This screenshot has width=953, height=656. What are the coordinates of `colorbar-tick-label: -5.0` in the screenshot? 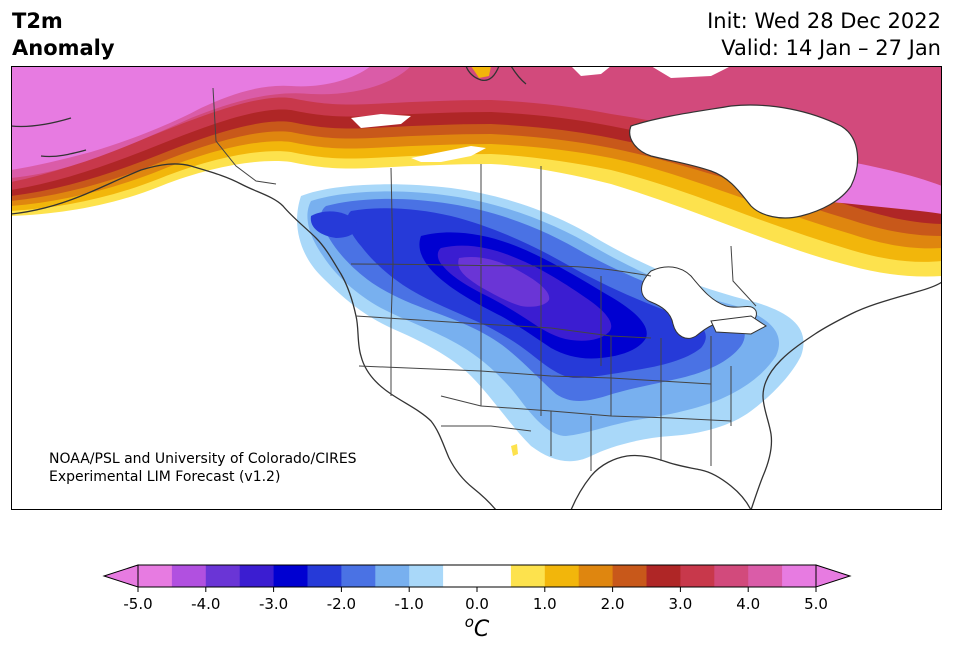 It's located at (137, 604).